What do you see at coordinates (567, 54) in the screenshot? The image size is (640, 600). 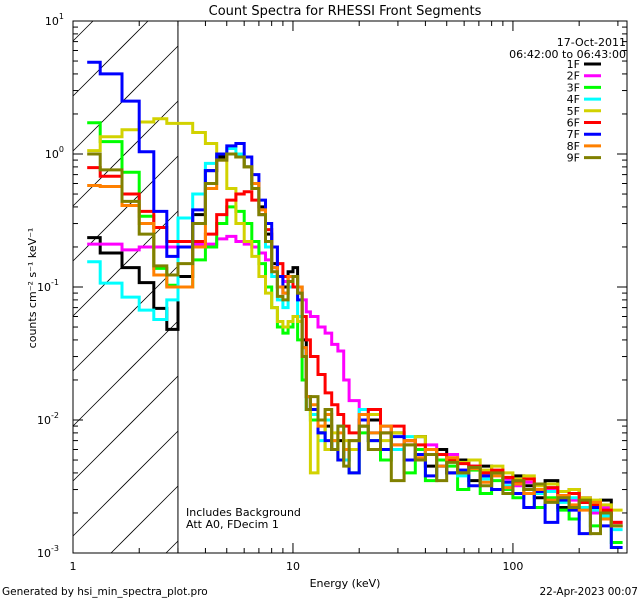 I see `time-range-label: 06:42:00 to 06:43:00` at bounding box center [567, 54].